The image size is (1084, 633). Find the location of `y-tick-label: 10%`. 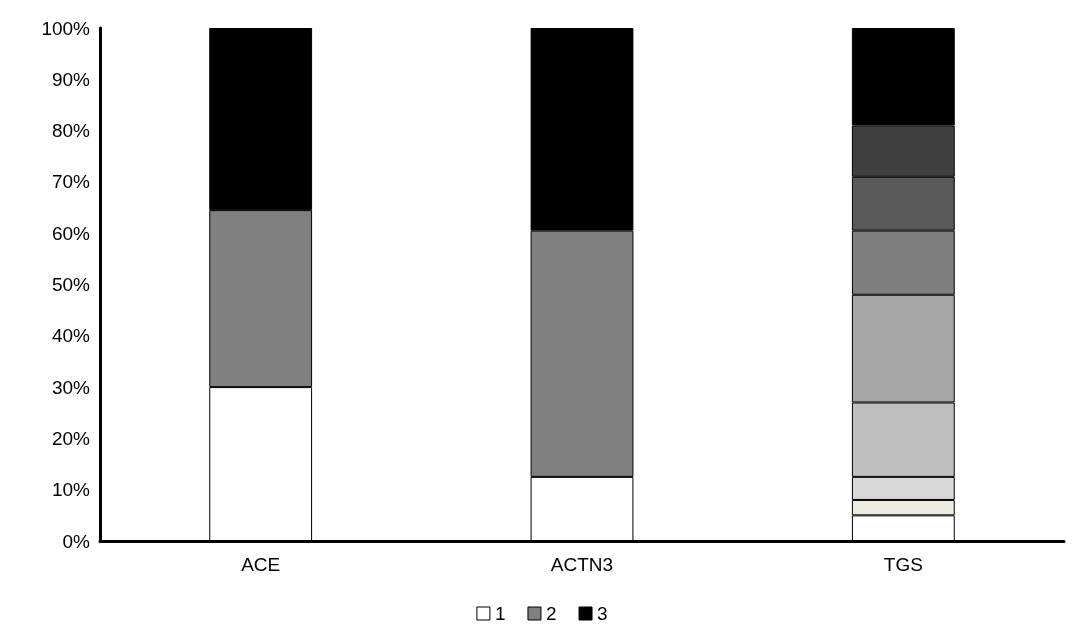

y-tick-label: 10% is located at coordinates (71, 490).